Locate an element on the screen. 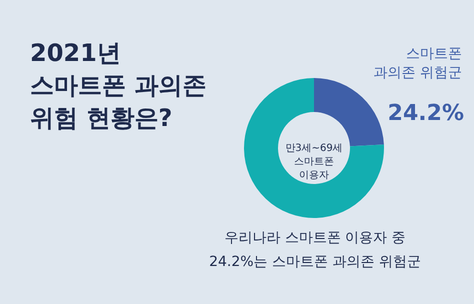  text: 2021년 스마트폰 과의존 위험 현황은? is located at coordinates (118, 85).